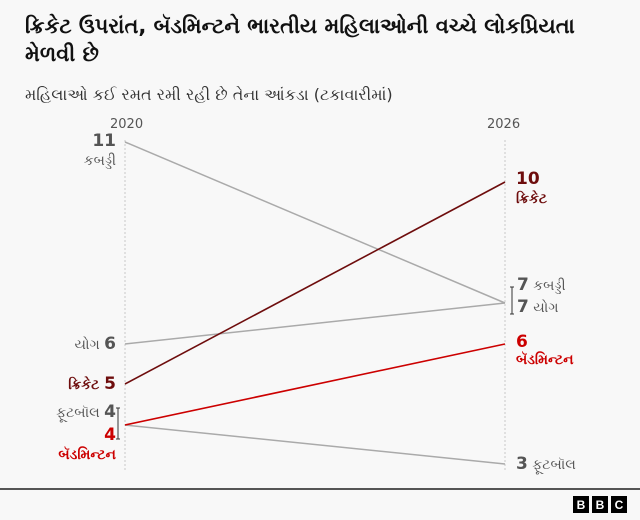  I want to click on line-football, so click(315, 444).